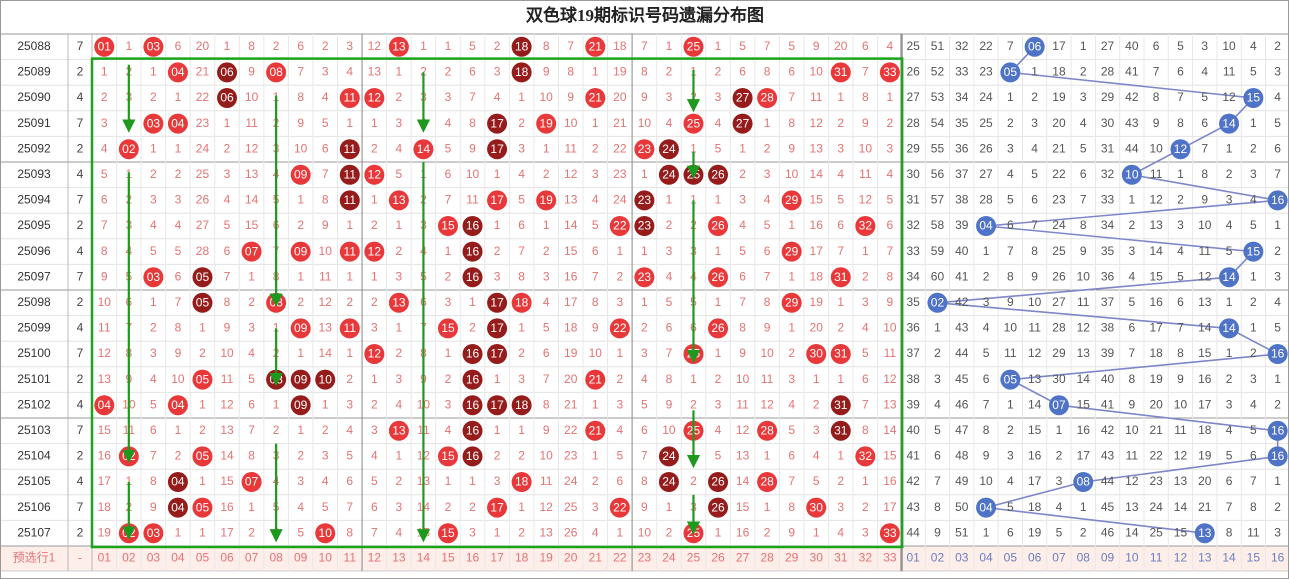  I want to click on red-hit: 31, so click(841, 277).